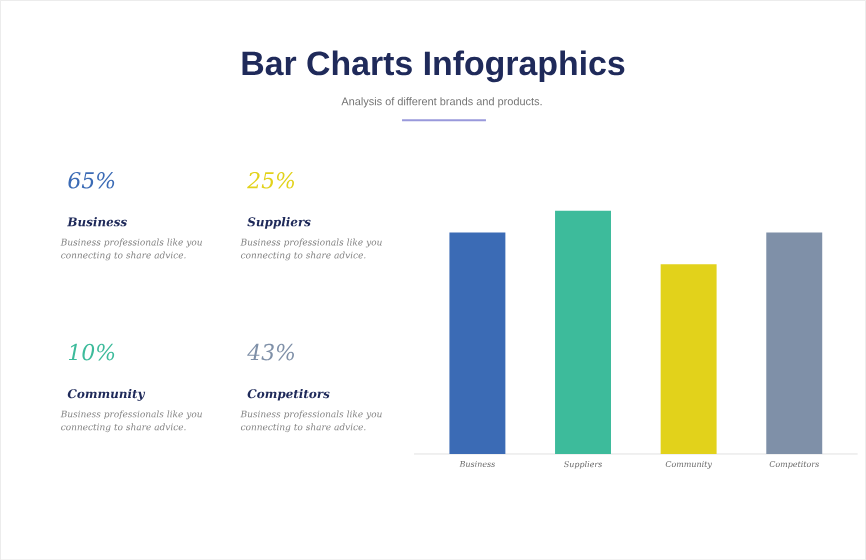 This screenshot has width=866, height=560. Describe the element at coordinates (270, 352) in the screenshot. I see `text: 43%` at that location.